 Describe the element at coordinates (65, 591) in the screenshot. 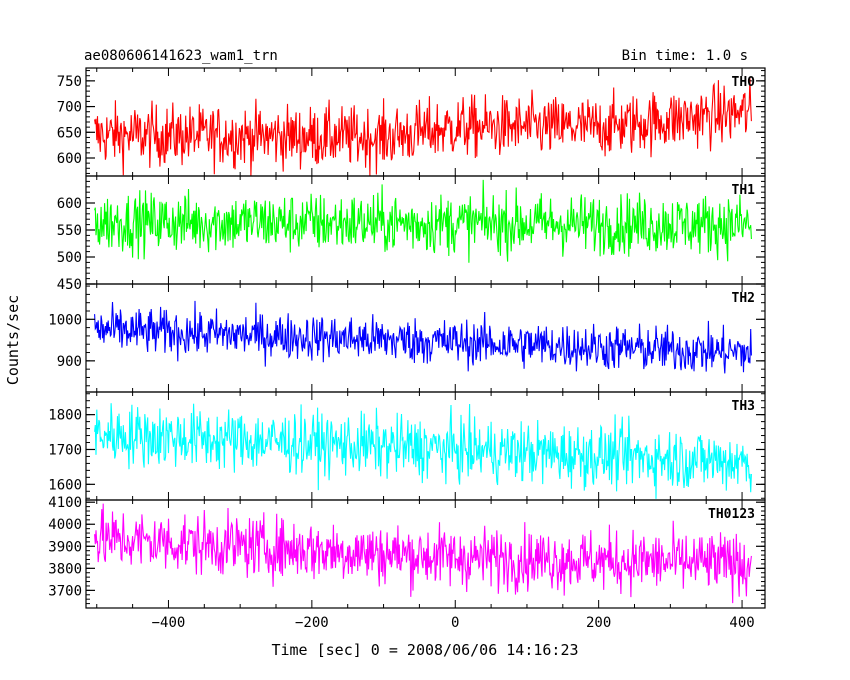

I see `y-tick-label: 3700` at that location.